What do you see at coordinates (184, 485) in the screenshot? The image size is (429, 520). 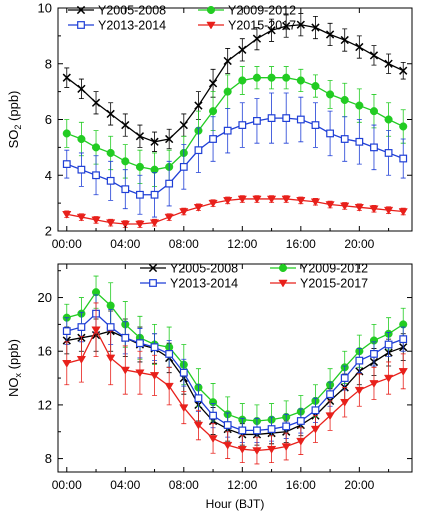 I see `x-tick-label: 08:00` at bounding box center [184, 485].